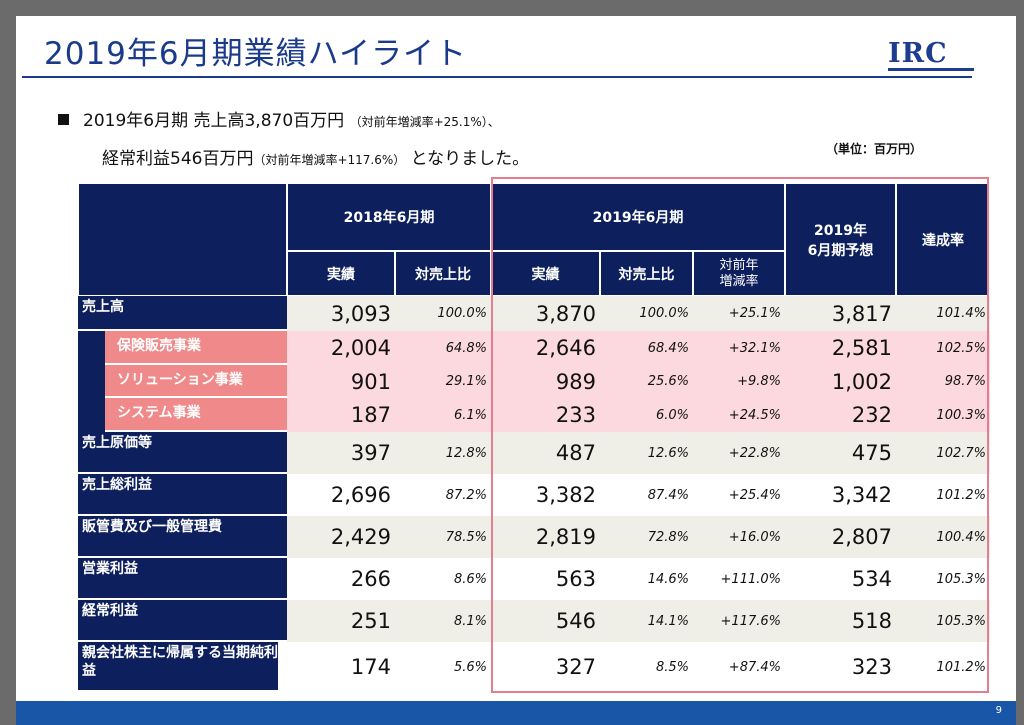 The height and width of the screenshot is (725, 1024). I want to click on header-fy2018-actual: 実績, so click(341, 273).